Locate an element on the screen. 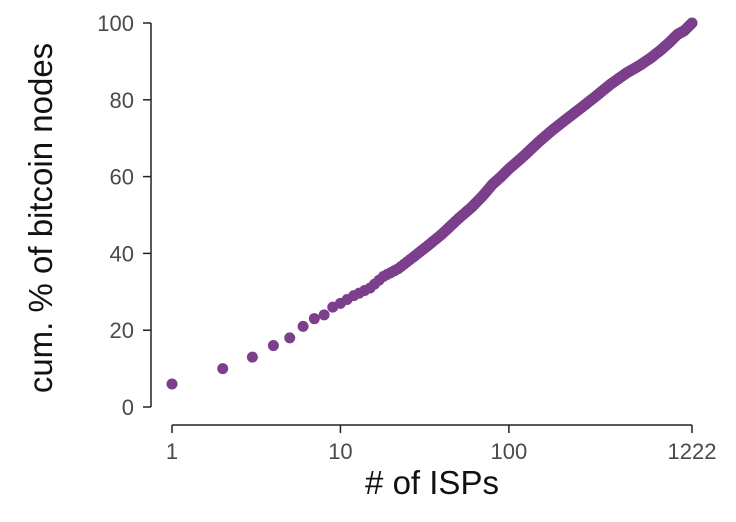 Image resolution: width=736 pixels, height=522 pixels. x-tick-label: 10 is located at coordinates (340, 451).